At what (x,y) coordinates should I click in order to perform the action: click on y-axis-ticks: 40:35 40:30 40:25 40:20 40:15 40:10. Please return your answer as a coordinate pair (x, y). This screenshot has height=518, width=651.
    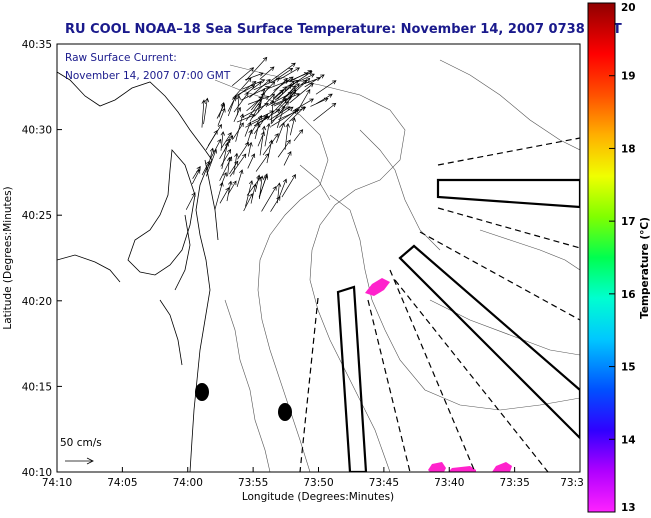
    Looking at the image, I should click on (42, 259).